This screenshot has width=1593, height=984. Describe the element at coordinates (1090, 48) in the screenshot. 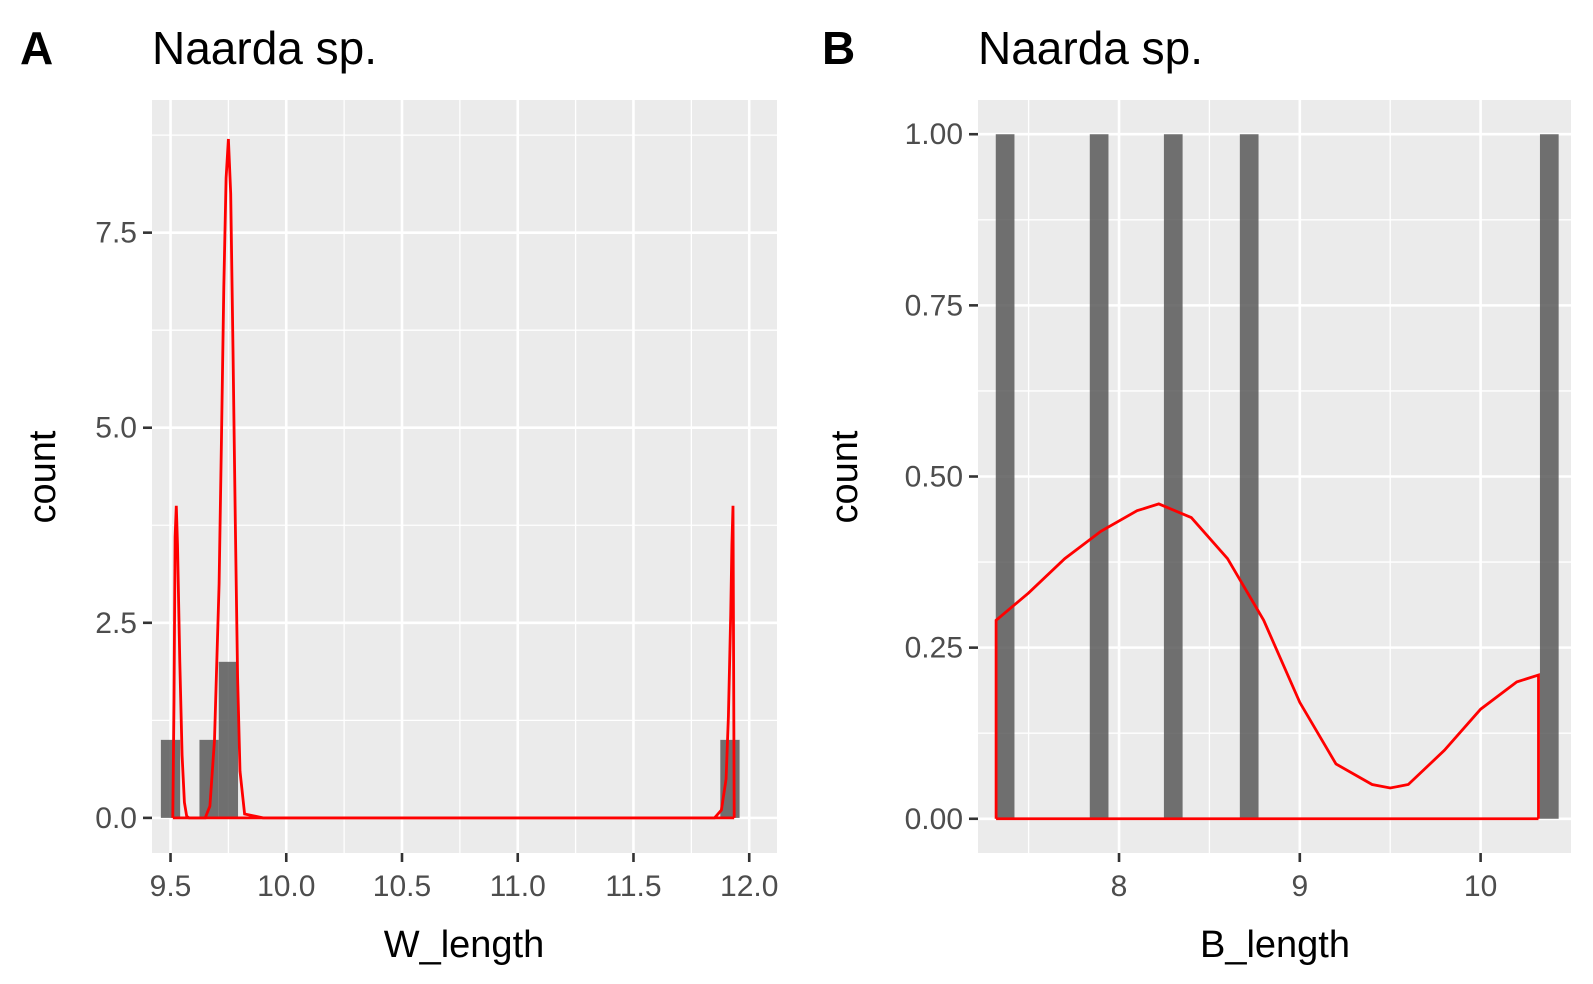

I see `panel-b-title: Naarda sp.` at that location.